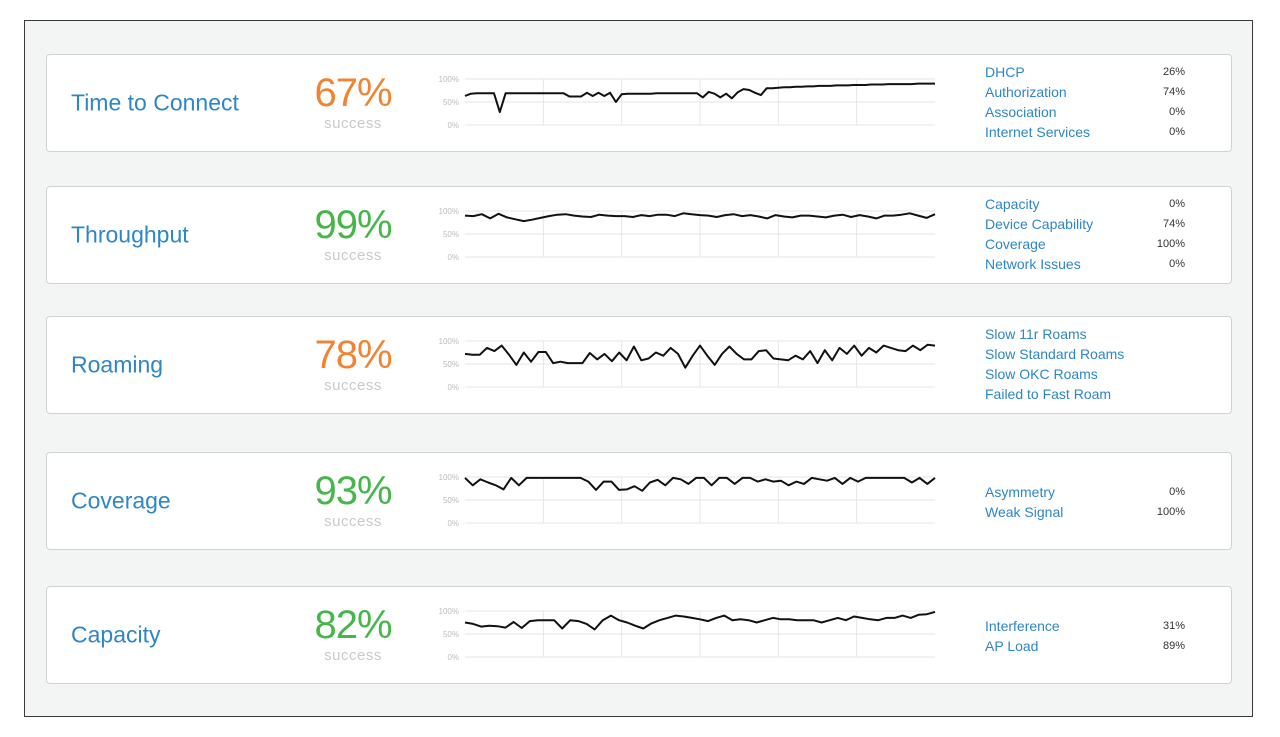 The image size is (1280, 737). I want to click on success-percentage: 99%, so click(353, 225).